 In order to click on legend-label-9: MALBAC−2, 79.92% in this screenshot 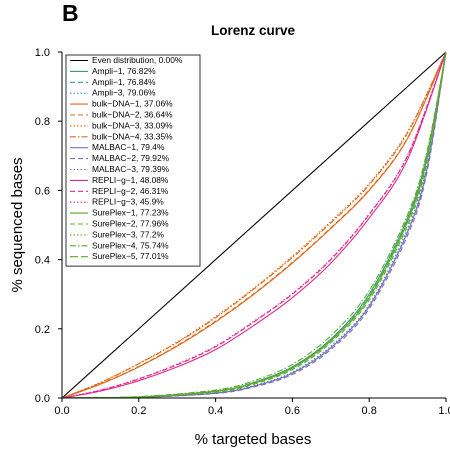, I will do `click(131, 158)`.